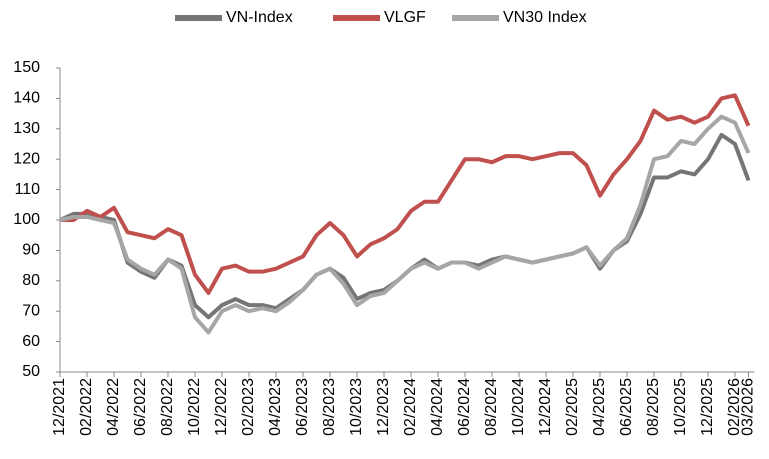 This screenshot has width=769, height=459. I want to click on x-tick-label: 08/2024, so click(491, 407).